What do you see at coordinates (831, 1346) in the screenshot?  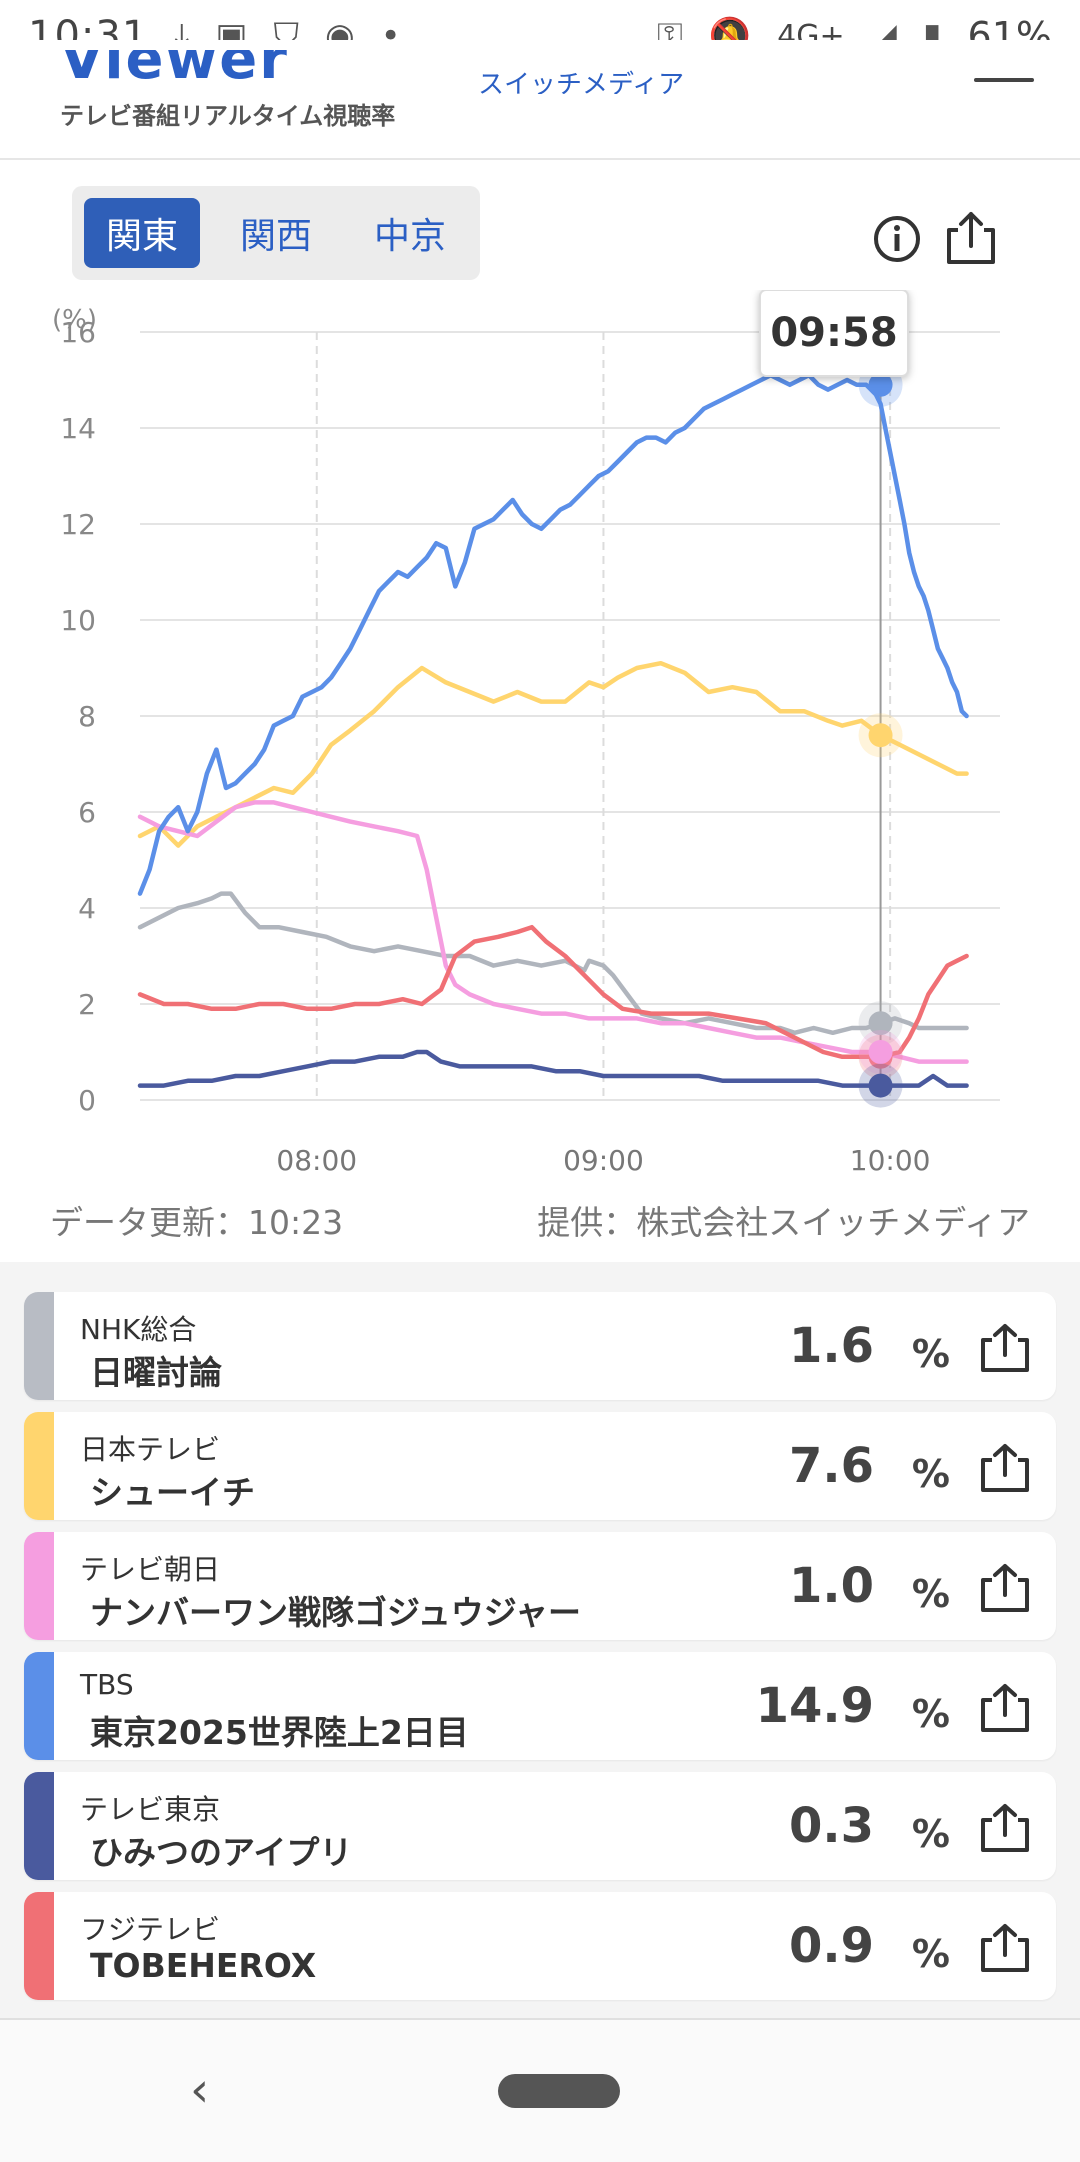 I see `rating-value: 1.6` at bounding box center [831, 1346].